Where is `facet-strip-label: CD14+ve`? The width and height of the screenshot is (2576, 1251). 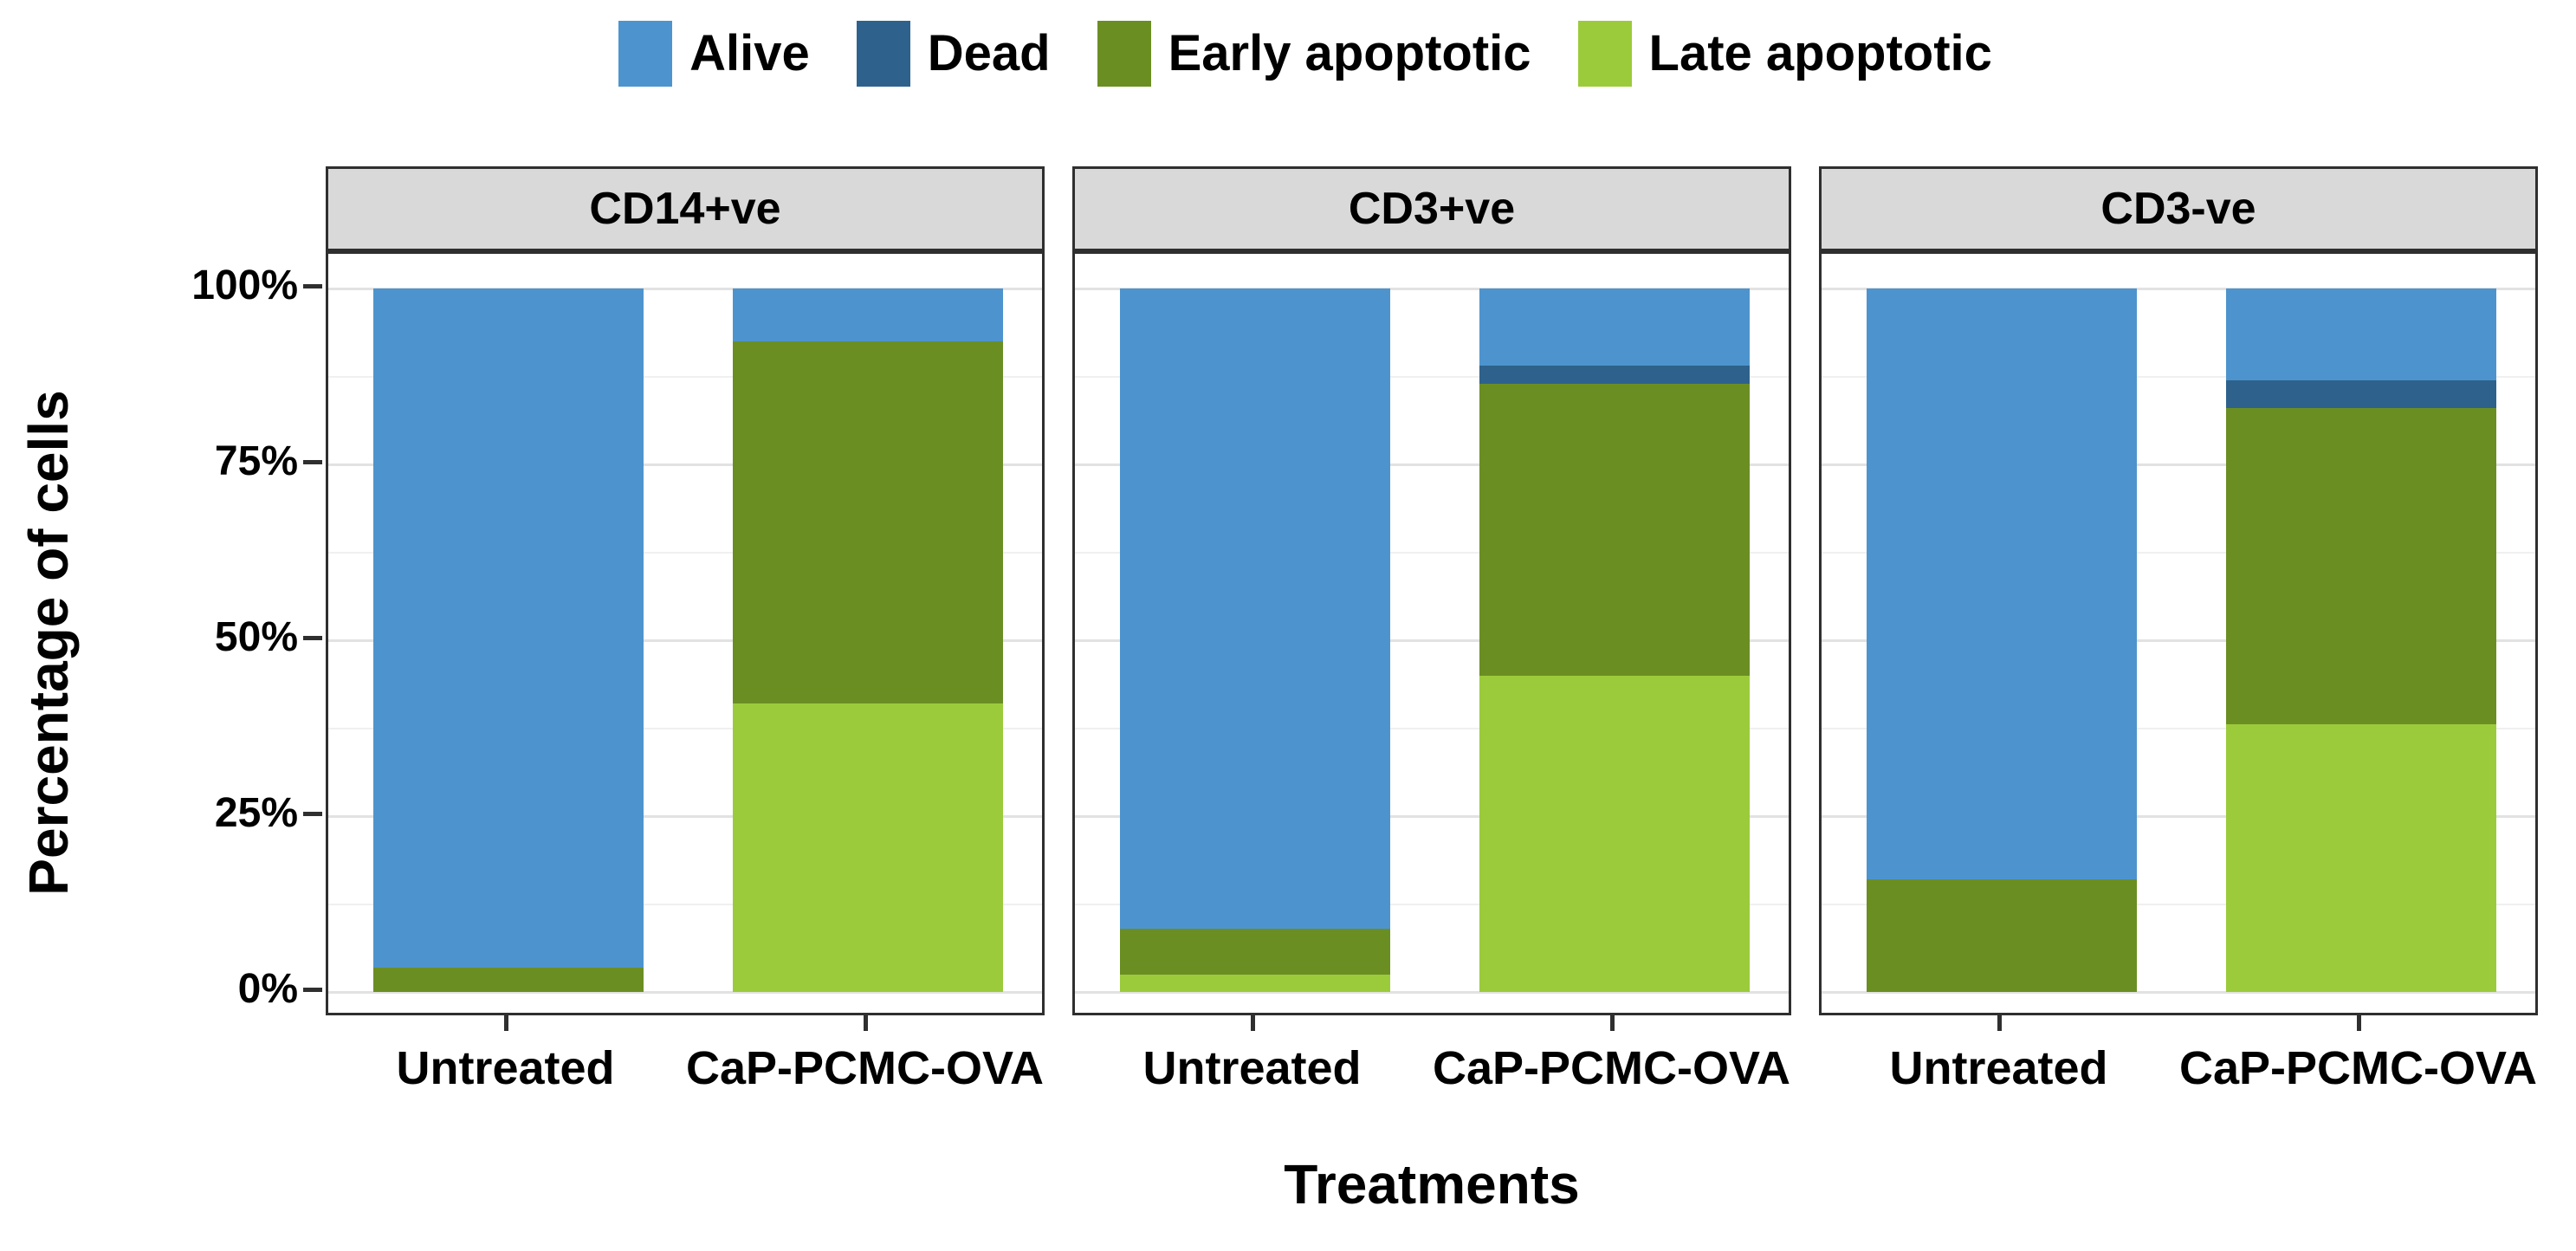
facet-strip-label: CD14+ve is located at coordinates (685, 209).